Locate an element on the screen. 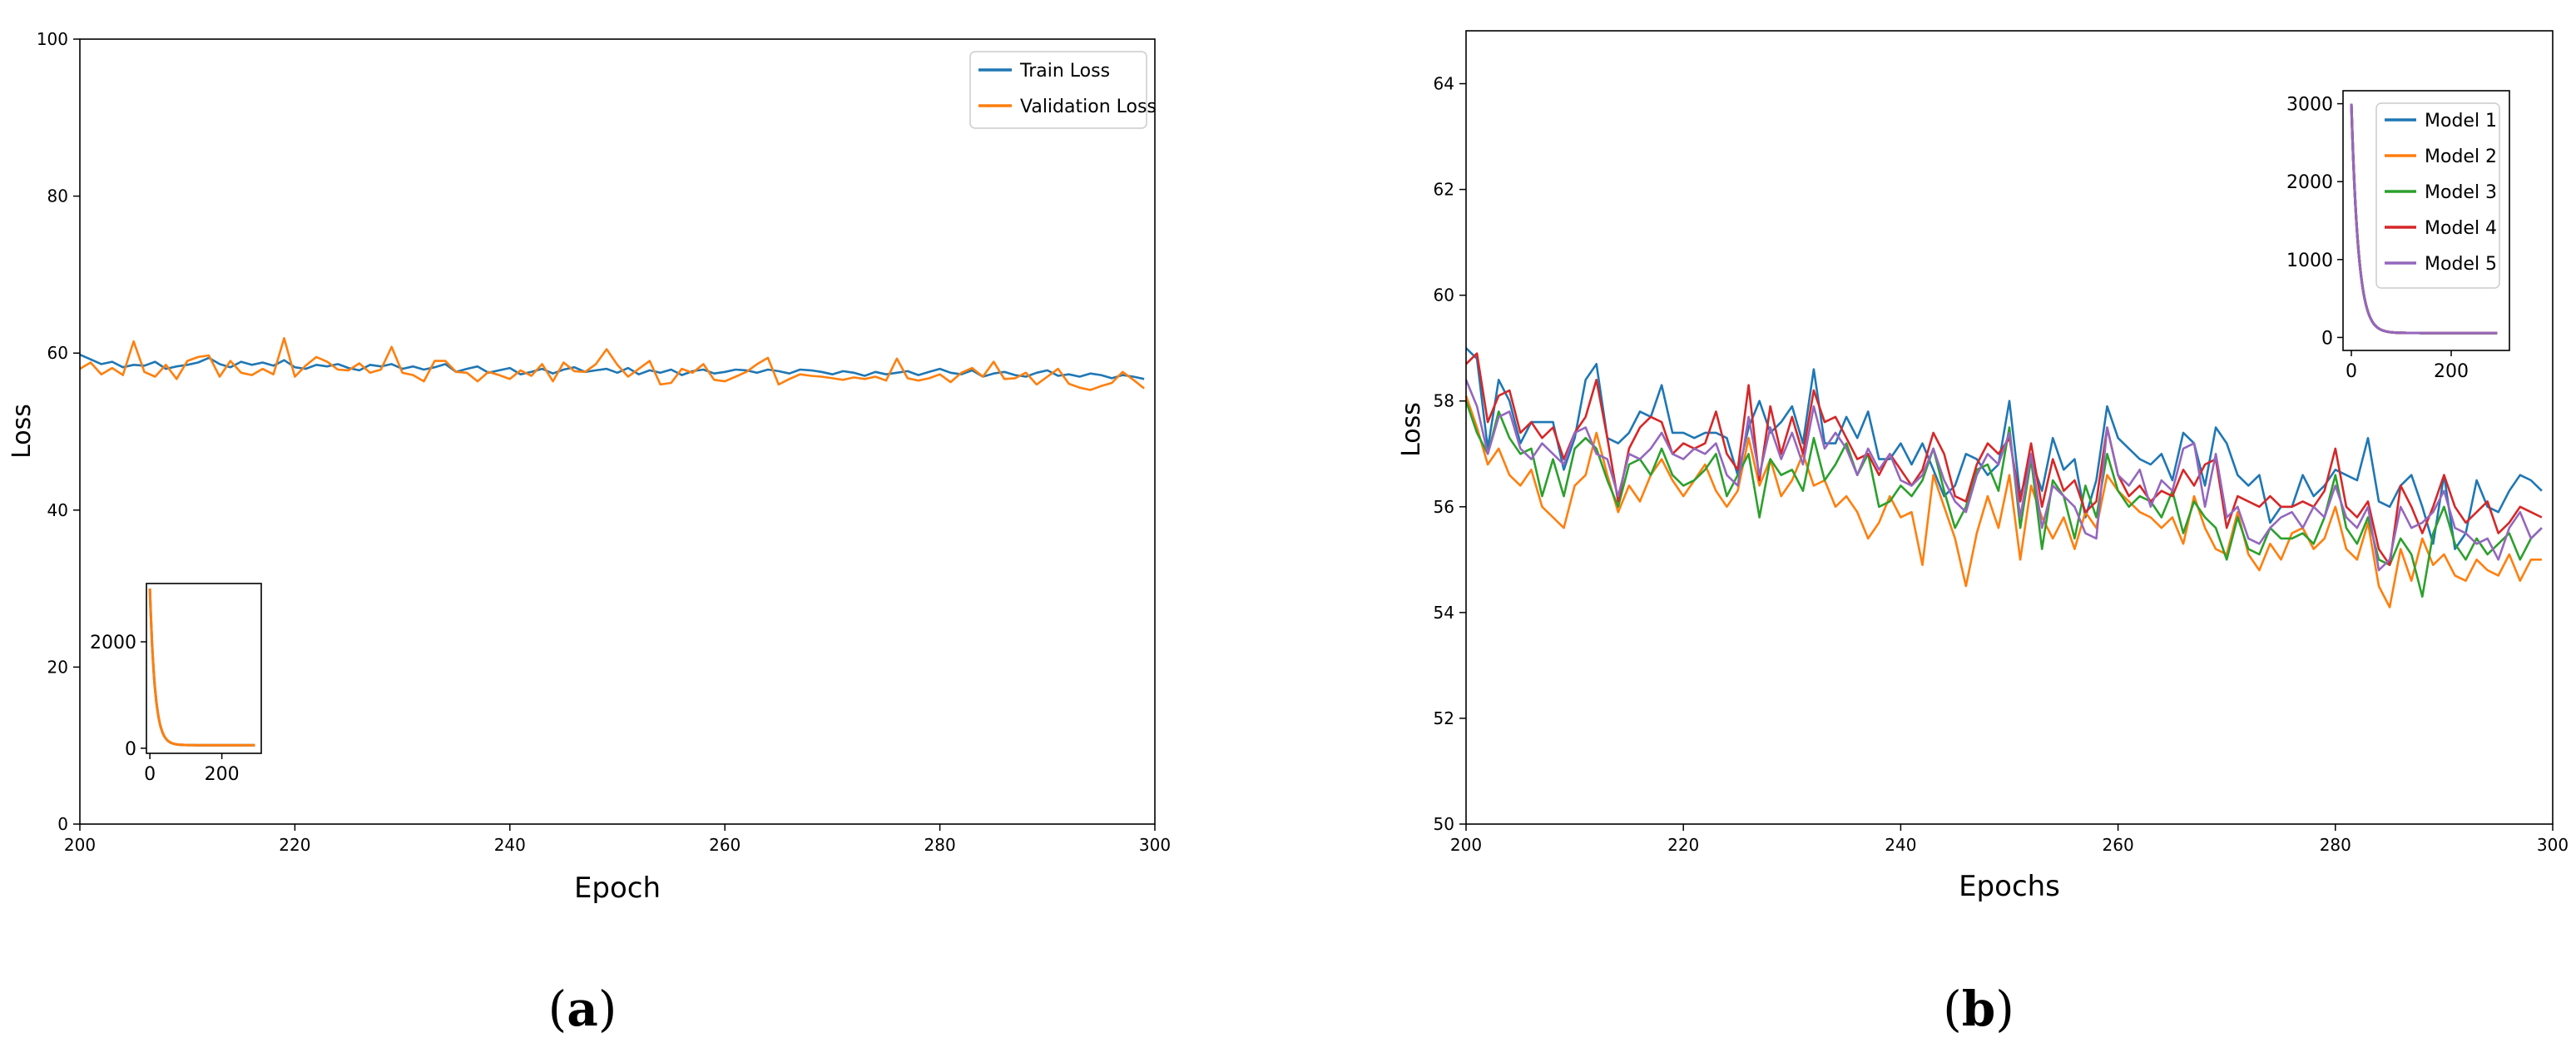  panel-b-y-tick-label: 58 is located at coordinates (1444, 401).